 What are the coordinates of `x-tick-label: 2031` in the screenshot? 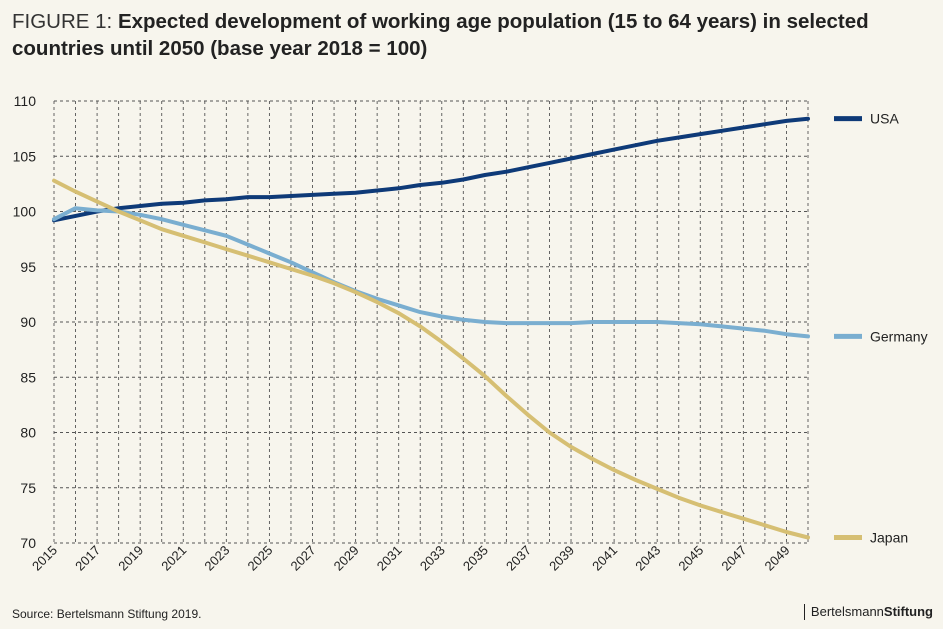 It's located at (389, 558).